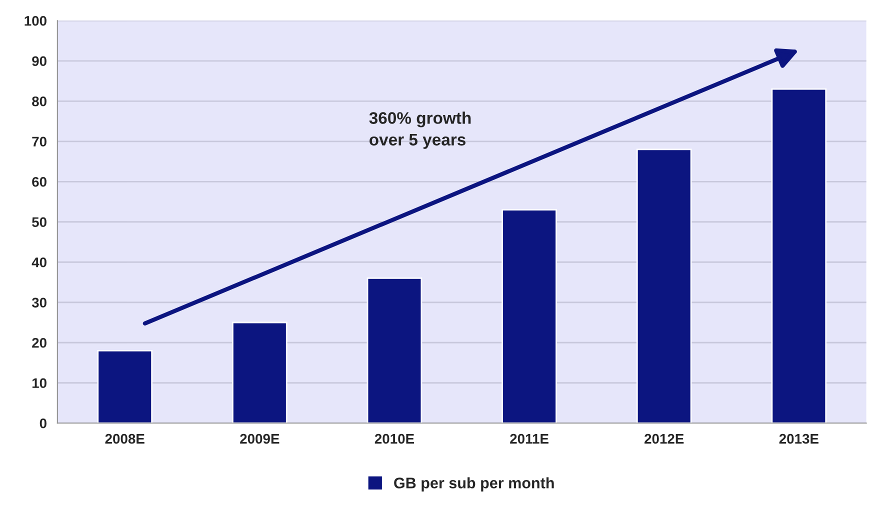 This screenshot has height=516, width=884. I want to click on y-tick-label: 50, so click(39, 222).